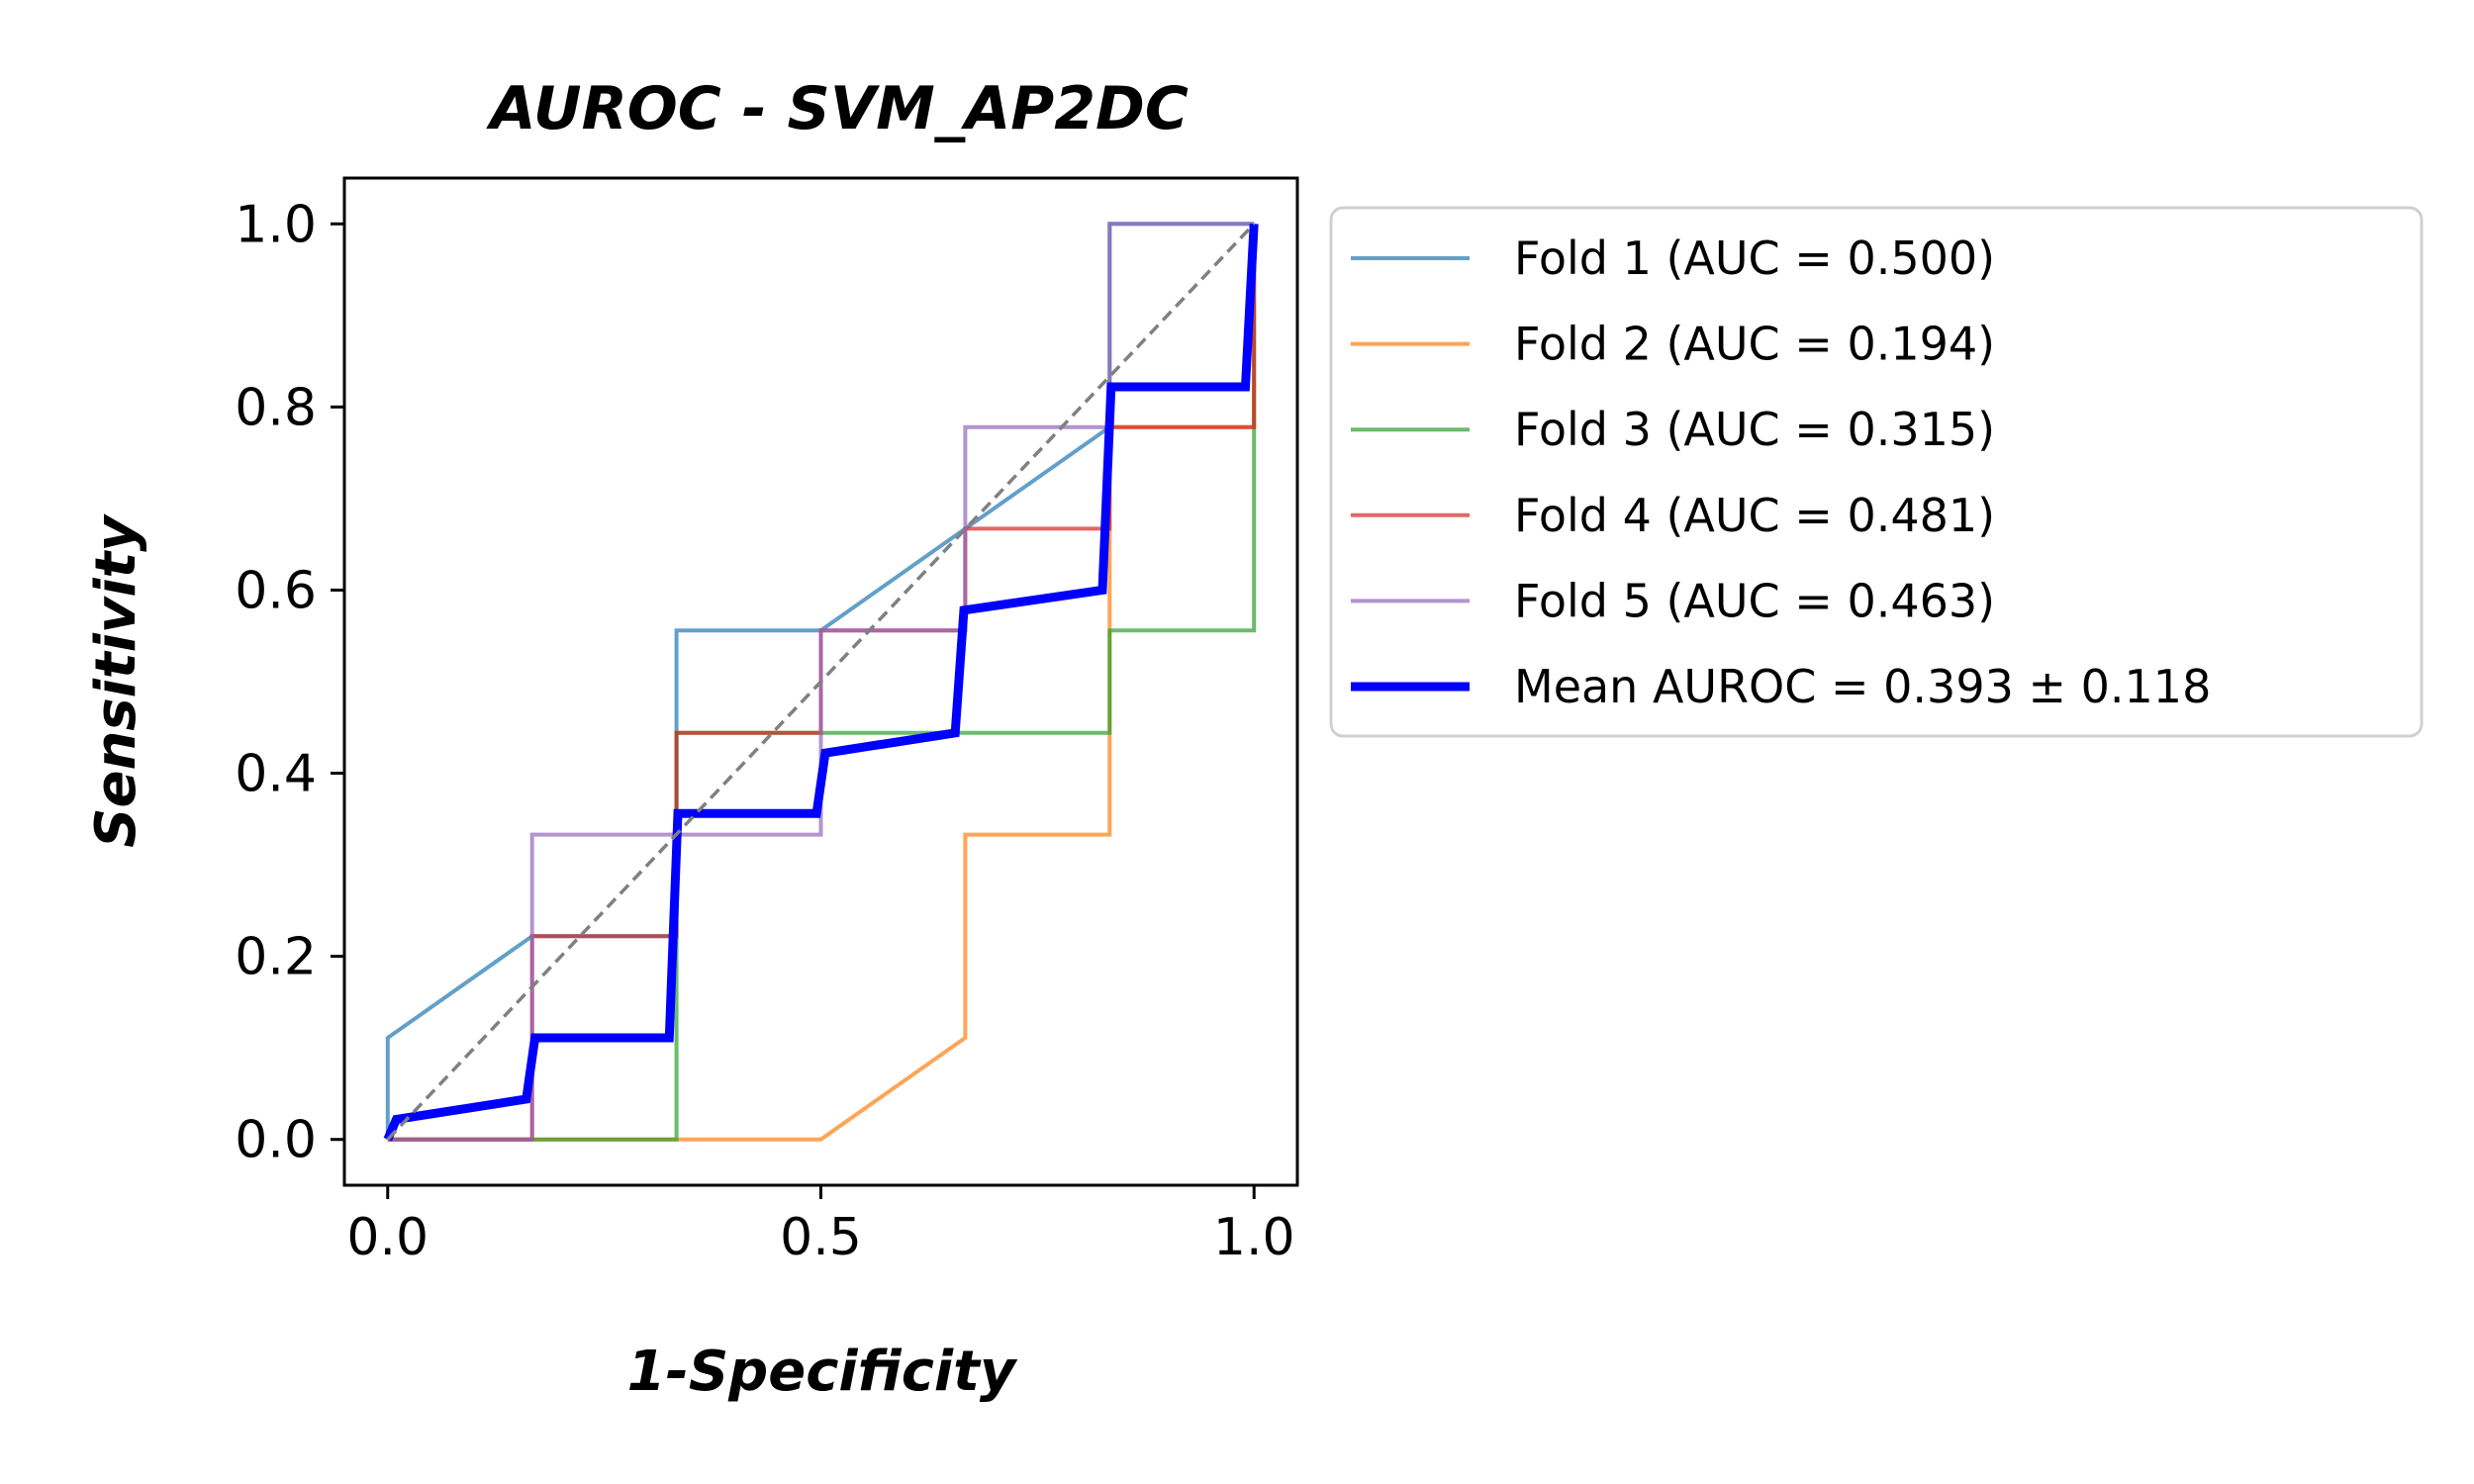  I want to click on legend-label-fold-2-auc-0-194: Fold 2 (AUC = 0.194), so click(1755, 344).